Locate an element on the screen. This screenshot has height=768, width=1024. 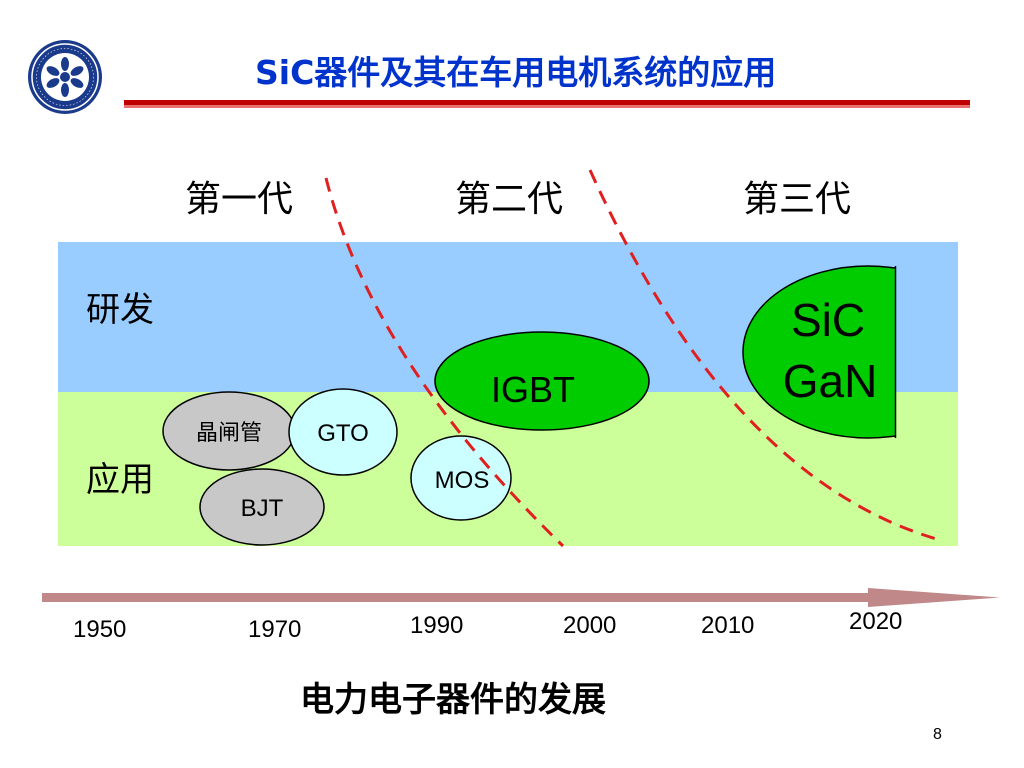
bjt-label: BJT is located at coordinates (262, 508).